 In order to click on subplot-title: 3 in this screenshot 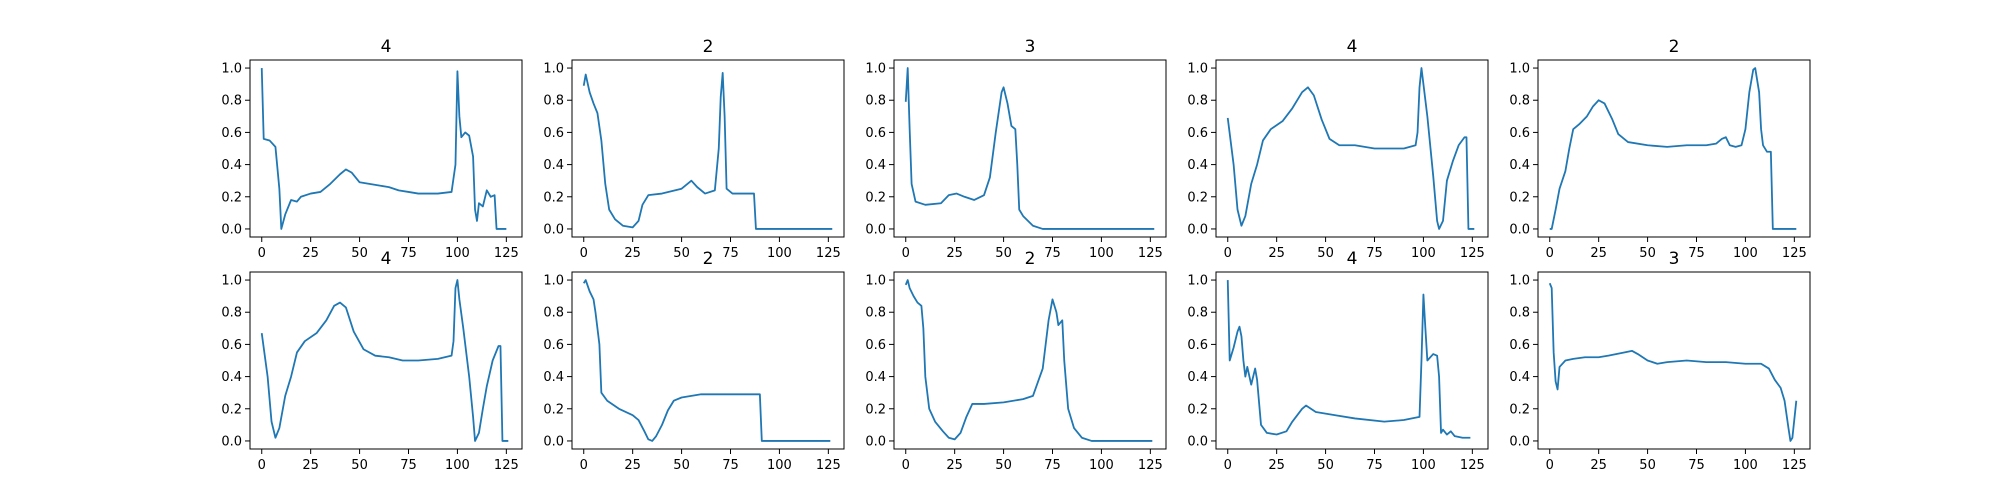, I will do `click(1030, 47)`.